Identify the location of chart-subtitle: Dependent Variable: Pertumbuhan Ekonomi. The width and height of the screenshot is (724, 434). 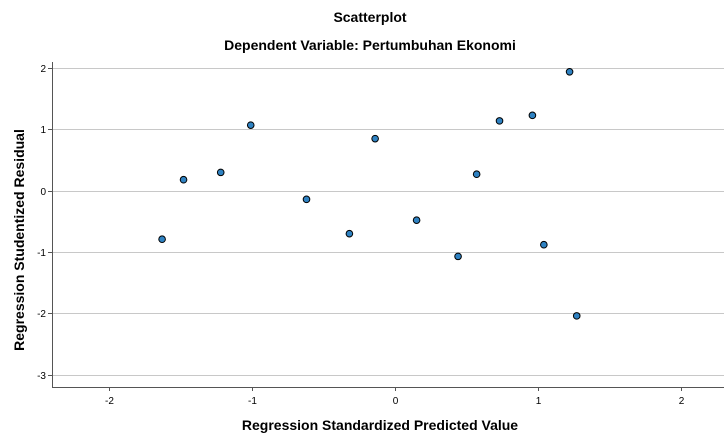
(370, 45).